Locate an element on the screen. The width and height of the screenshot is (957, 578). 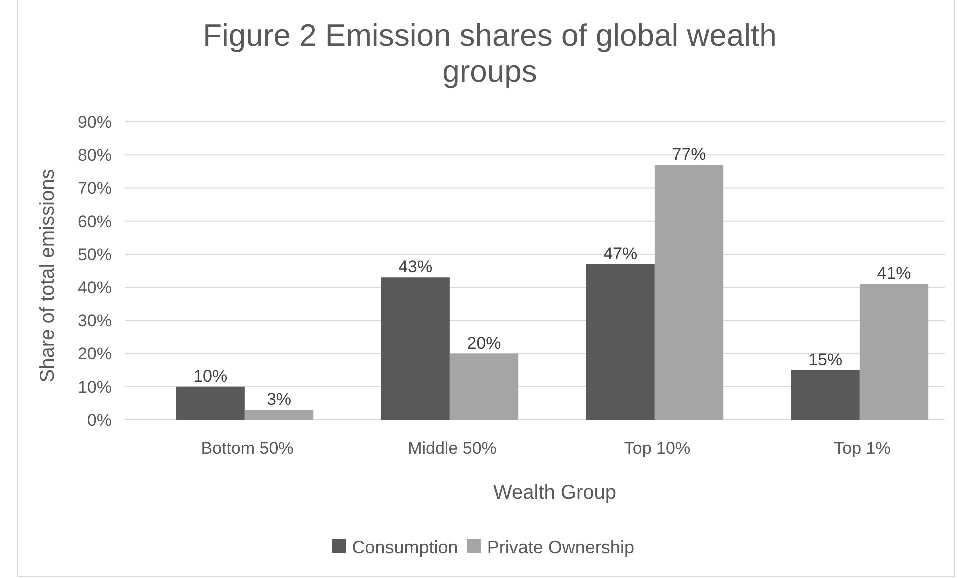
data-label: 10% is located at coordinates (211, 376).